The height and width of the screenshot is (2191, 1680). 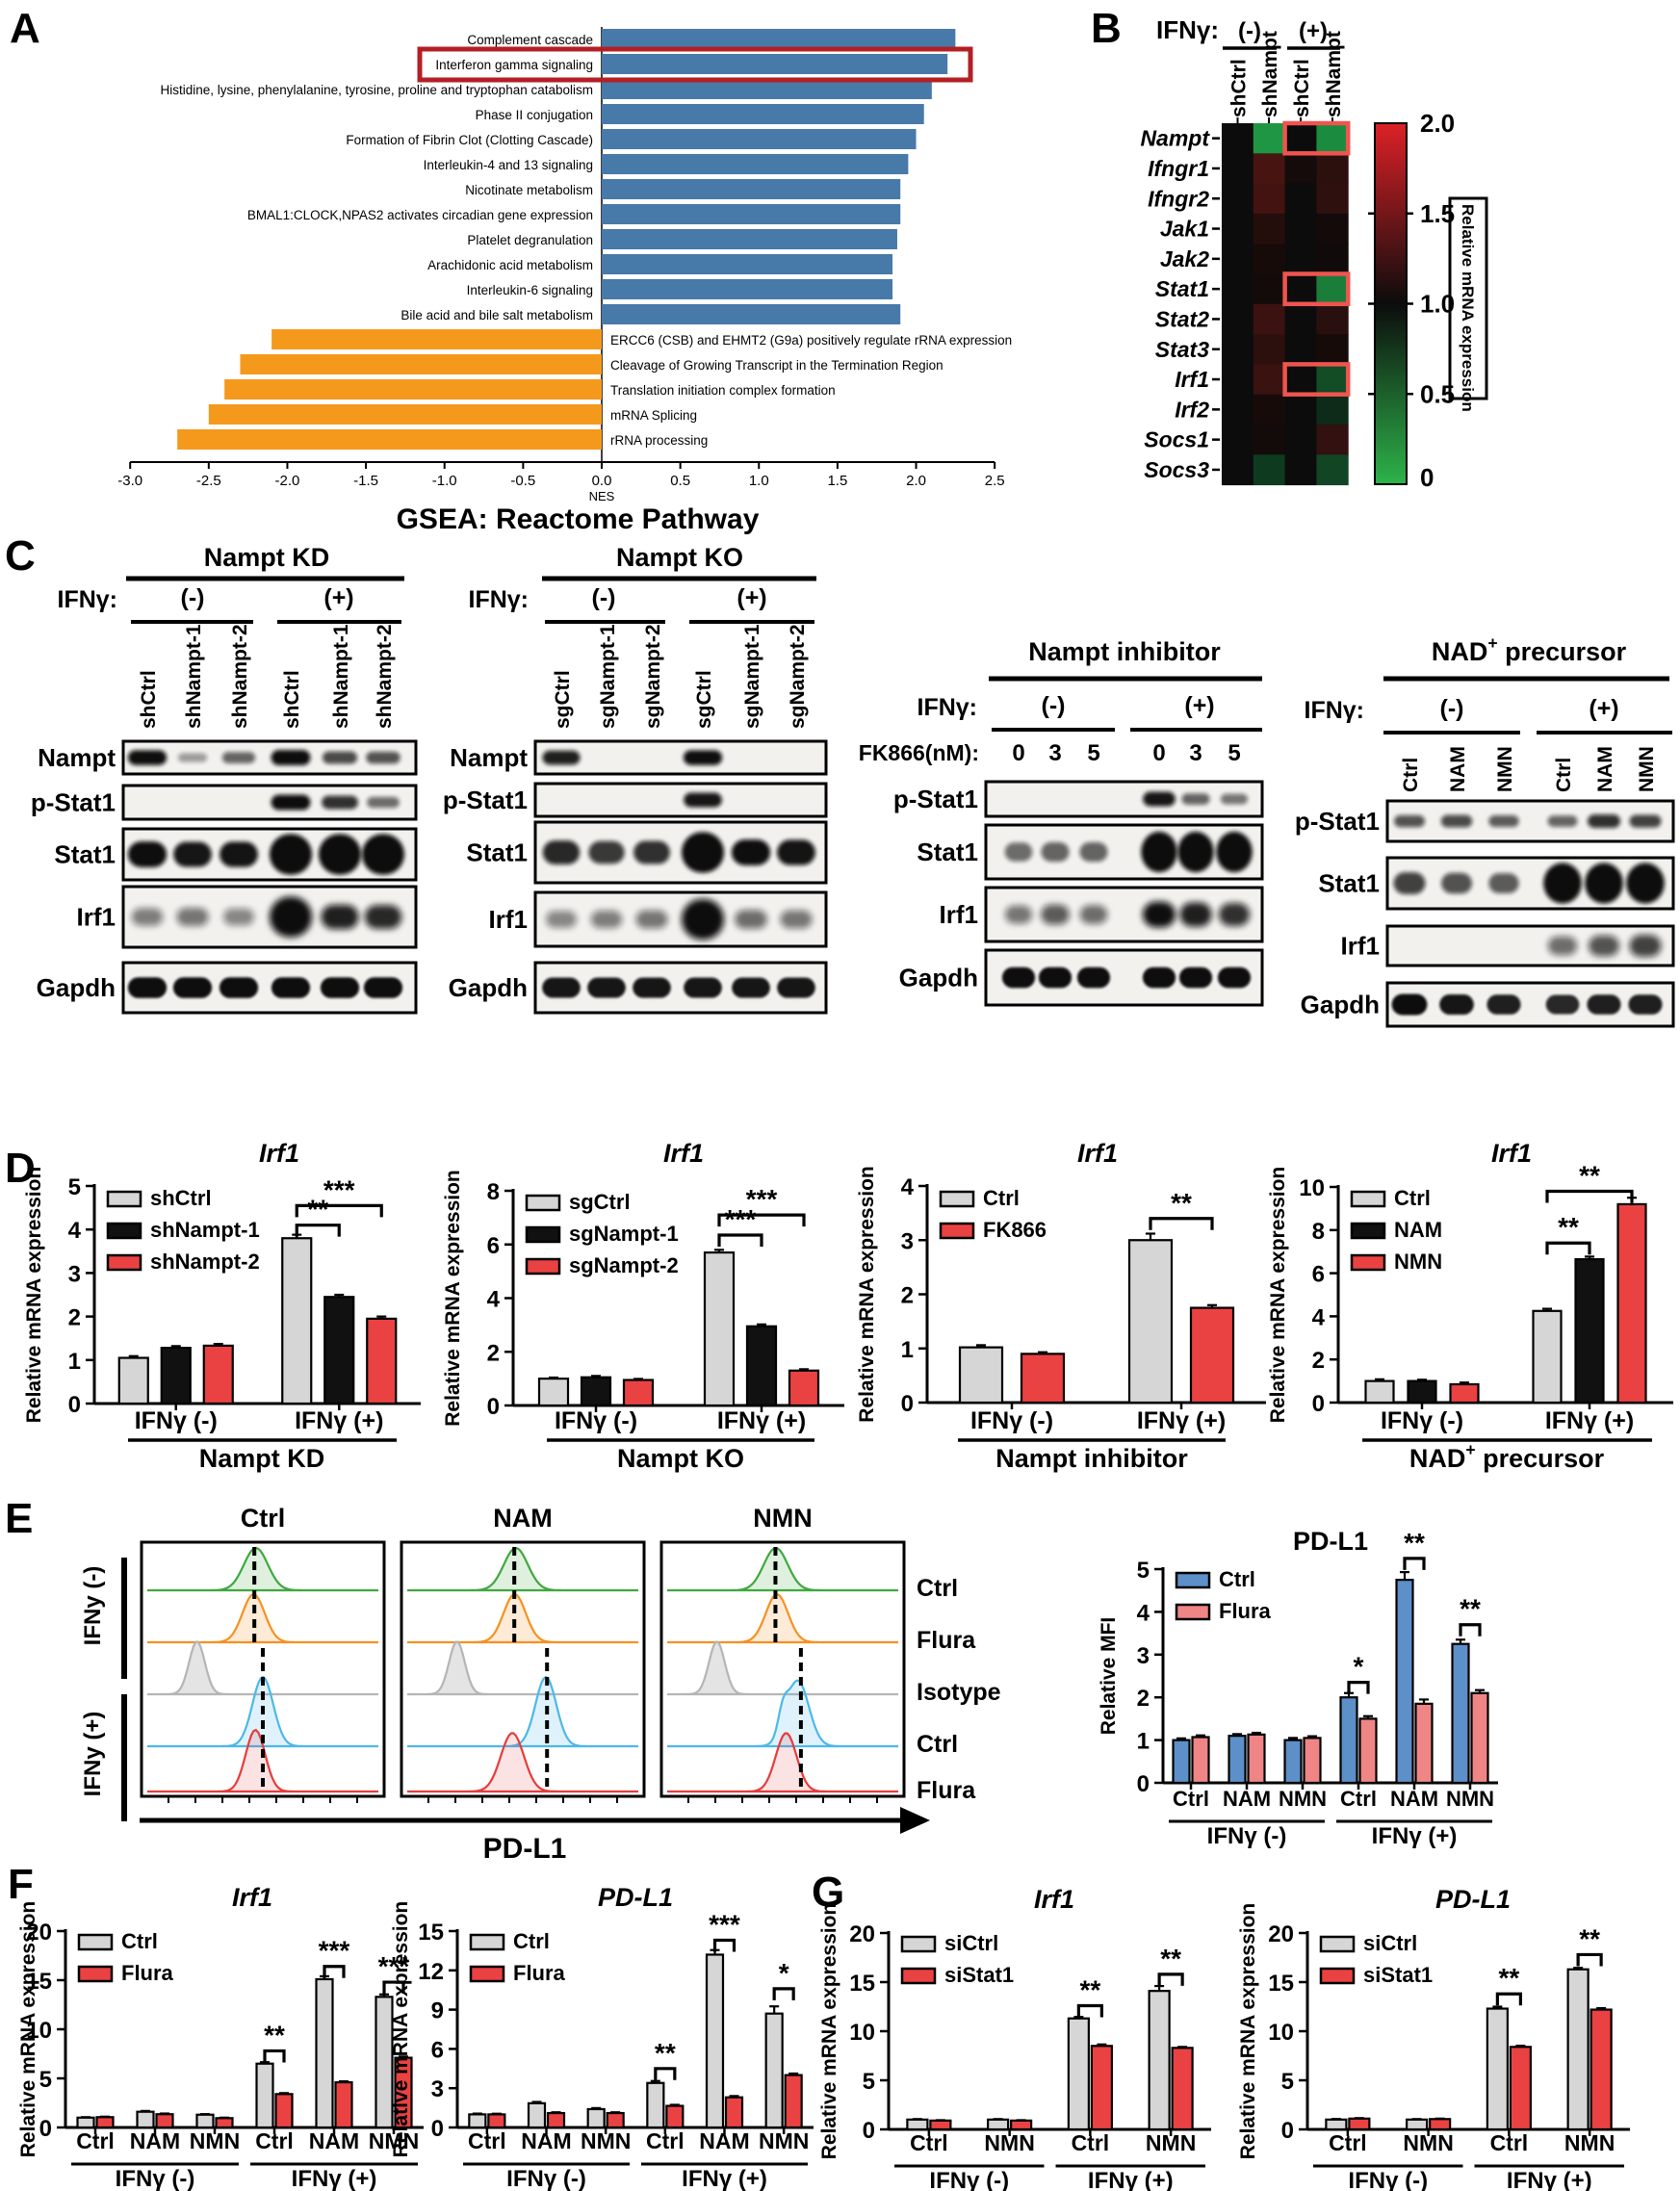 I want to click on pathway-label: Nicotinate metabolism, so click(x=529, y=190).